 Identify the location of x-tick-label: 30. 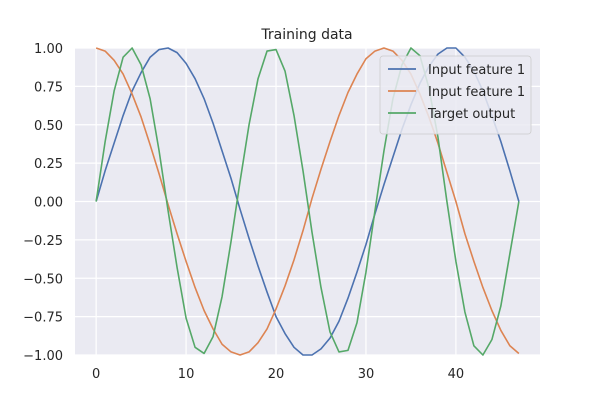
(366, 374).